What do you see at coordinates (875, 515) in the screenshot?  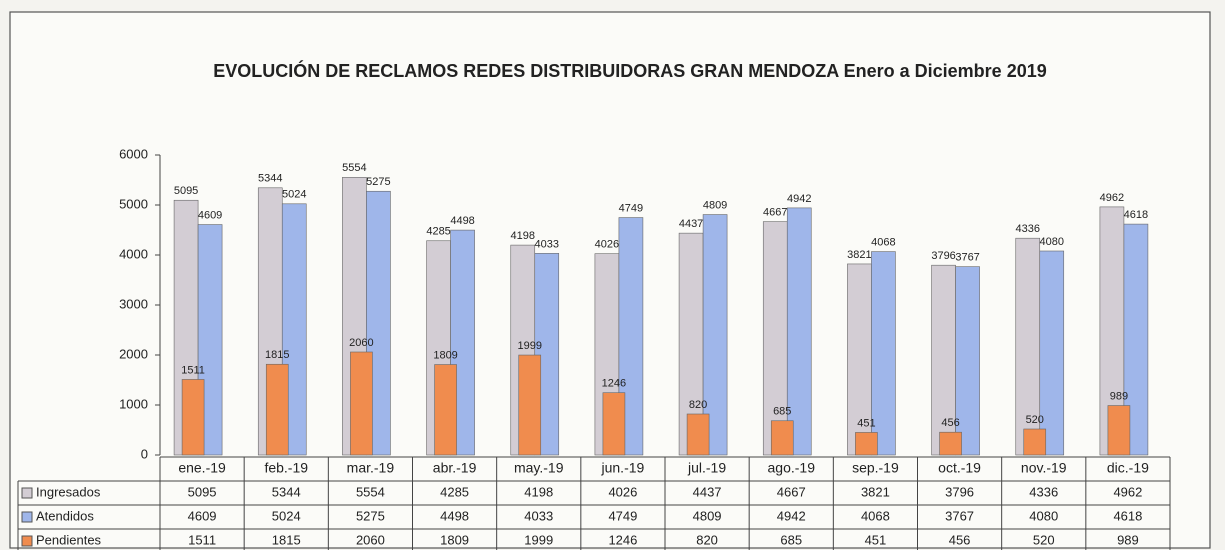 I see `table-cell: 4068` at bounding box center [875, 515].